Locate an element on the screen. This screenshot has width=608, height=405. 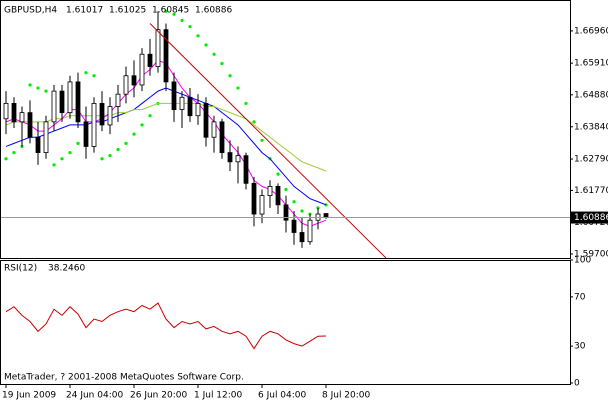
rsi-current: 38.2460 is located at coordinates (66, 269).